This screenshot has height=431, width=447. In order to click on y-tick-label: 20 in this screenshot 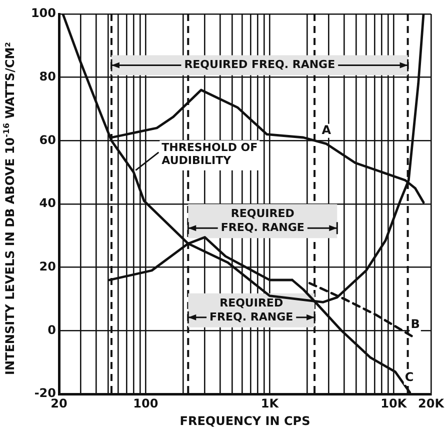, I will do `click(47, 266)`.